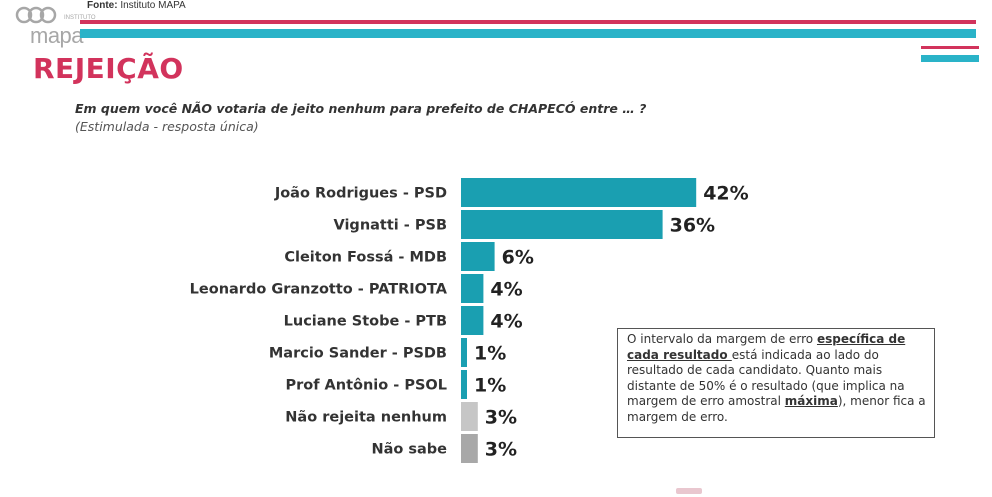 The image size is (992, 497). I want to click on footer-mark, so click(689, 491).